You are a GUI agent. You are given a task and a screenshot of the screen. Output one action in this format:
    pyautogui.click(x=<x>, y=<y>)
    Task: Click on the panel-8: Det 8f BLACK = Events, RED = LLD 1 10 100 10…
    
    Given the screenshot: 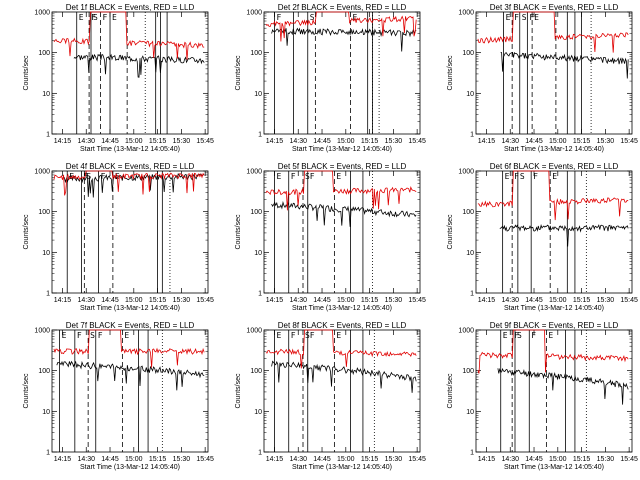 What is the action you would take?
    pyautogui.click(x=330, y=396)
    